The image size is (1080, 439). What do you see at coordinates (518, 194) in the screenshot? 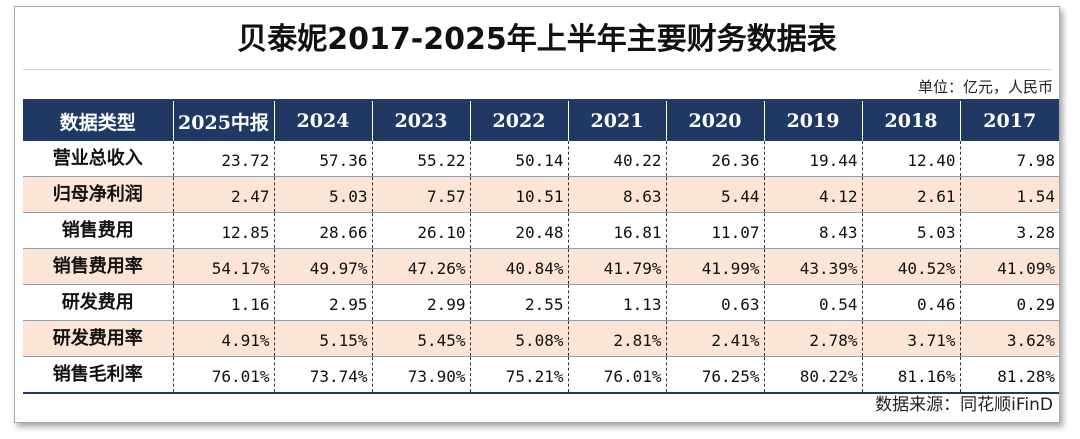
I see `table-cell: 10.51` at bounding box center [518, 194].